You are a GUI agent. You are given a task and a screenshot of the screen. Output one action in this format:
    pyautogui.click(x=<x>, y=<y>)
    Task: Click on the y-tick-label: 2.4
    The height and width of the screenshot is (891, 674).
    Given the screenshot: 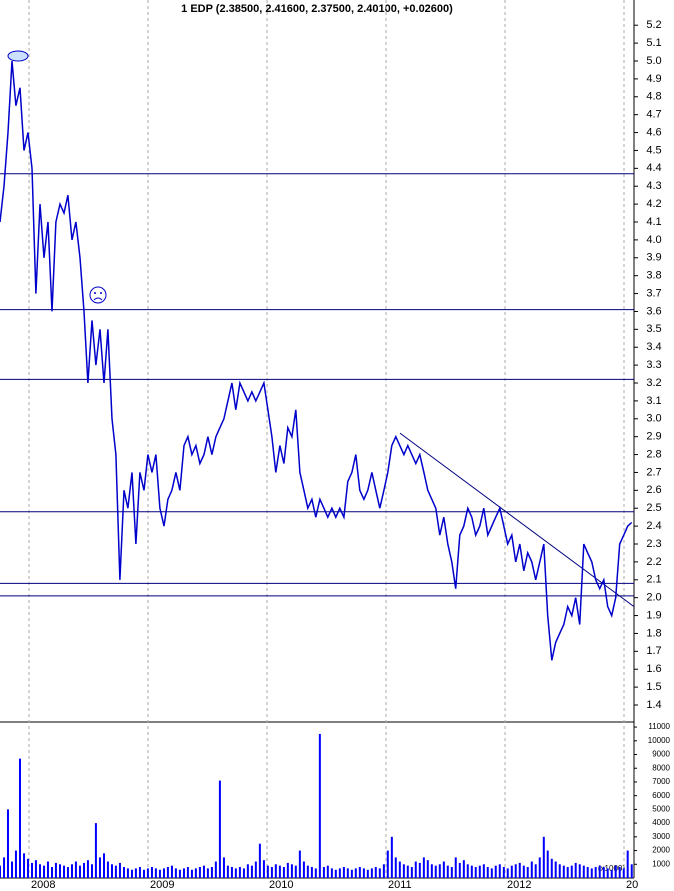 What is the action you would take?
    pyautogui.click(x=653, y=526)
    